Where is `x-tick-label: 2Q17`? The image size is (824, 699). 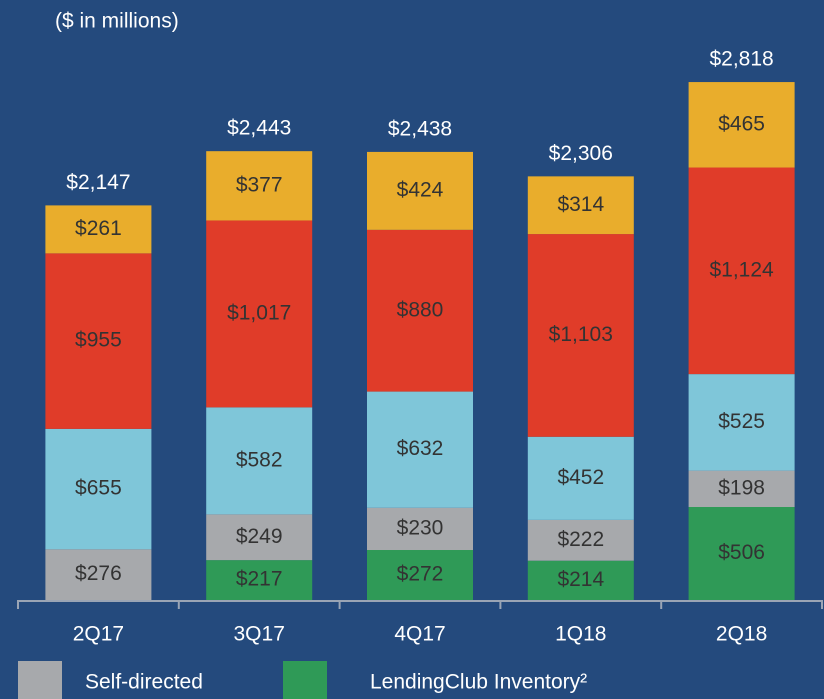
x-tick-label: 2Q17 is located at coordinates (98, 634).